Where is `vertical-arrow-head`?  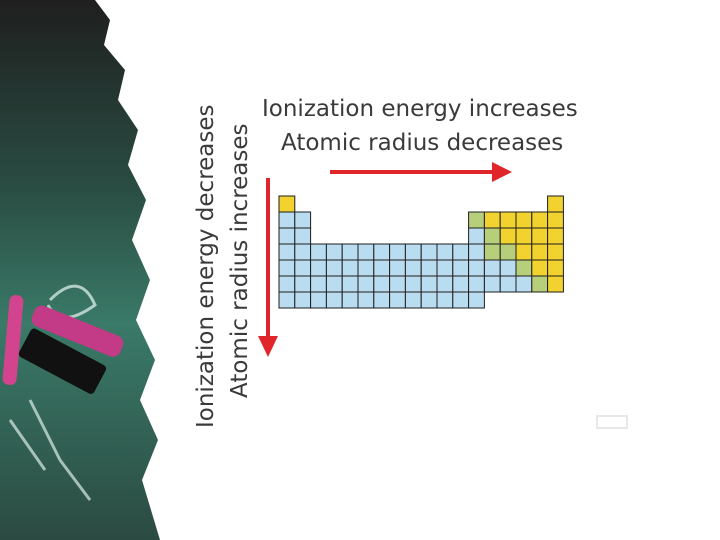 vertical-arrow-head is located at coordinates (268, 346).